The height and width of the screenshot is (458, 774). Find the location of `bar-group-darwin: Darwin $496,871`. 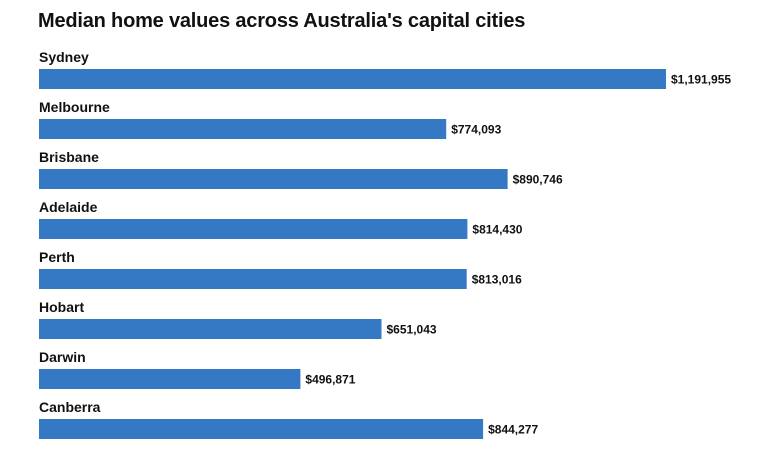

bar-group-darwin: Darwin $496,871 is located at coordinates (197, 369).